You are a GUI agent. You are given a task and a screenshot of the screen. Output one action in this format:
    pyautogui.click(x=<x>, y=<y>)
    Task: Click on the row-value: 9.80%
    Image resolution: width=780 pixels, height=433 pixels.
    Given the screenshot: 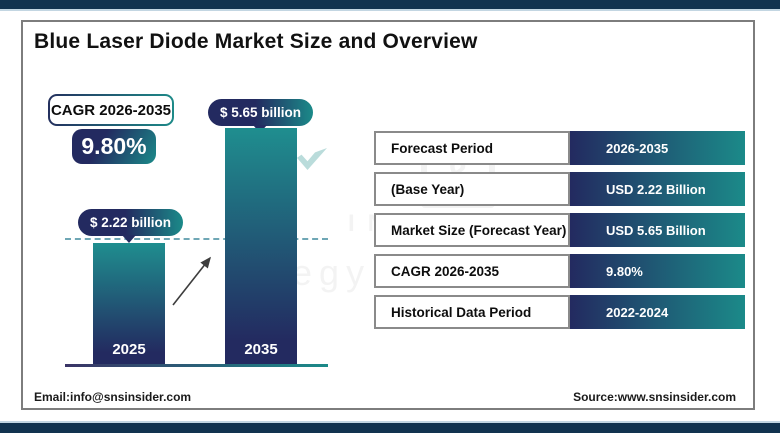 What is the action you would take?
    pyautogui.click(x=657, y=271)
    